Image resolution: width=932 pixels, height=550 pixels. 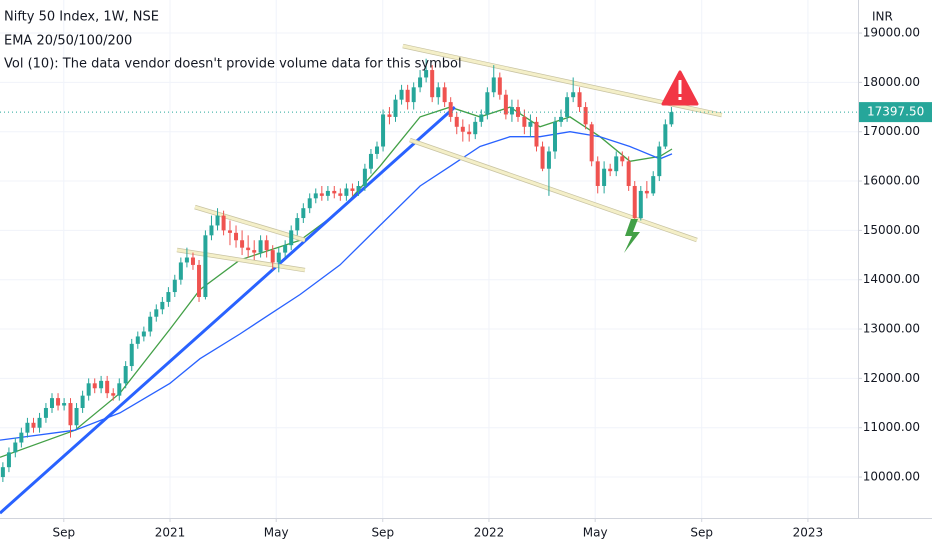 I want to click on indicator-legend: EMA 20/50/100/200, so click(x=68, y=41).